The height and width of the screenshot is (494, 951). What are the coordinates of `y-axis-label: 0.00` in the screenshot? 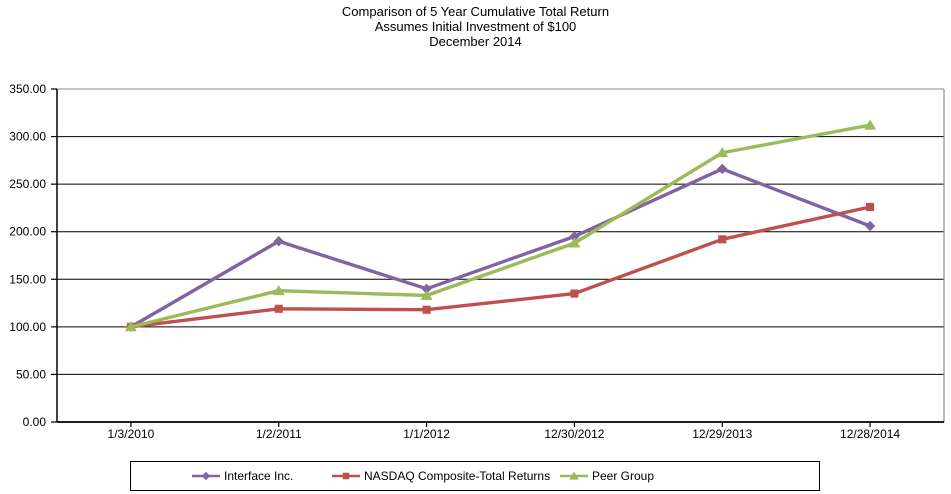 It's located at (35, 422).